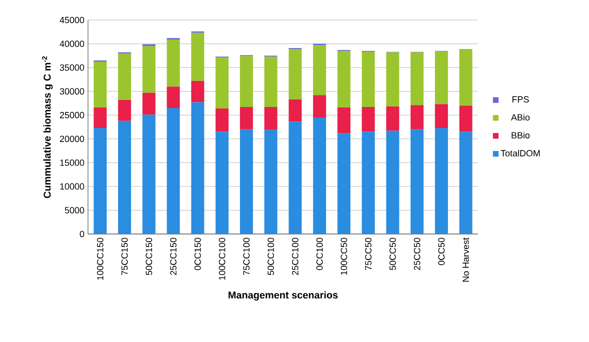 The image size is (589, 342). What do you see at coordinates (520, 117) in the screenshot?
I see `legend-label: ABio` at bounding box center [520, 117].